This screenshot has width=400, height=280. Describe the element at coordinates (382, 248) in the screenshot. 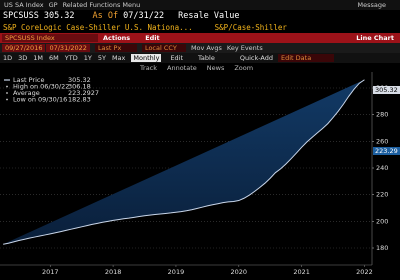

I see `y-tick-label: 180` at that location.